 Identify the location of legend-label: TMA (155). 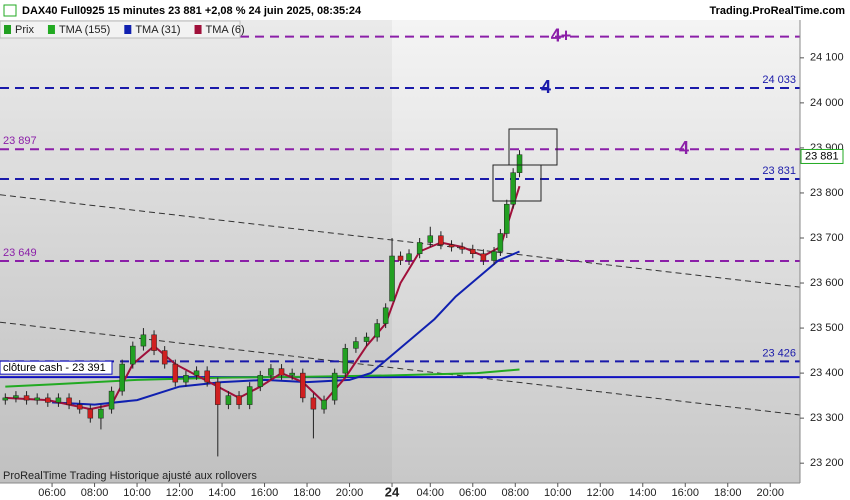
(84, 30).